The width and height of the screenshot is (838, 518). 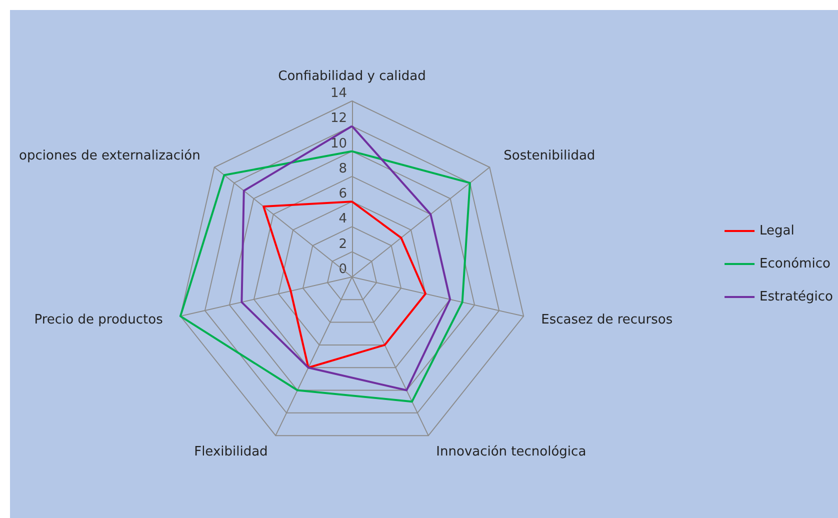 What do you see at coordinates (777, 231) in the screenshot?
I see `legend-label: Legal` at bounding box center [777, 231].